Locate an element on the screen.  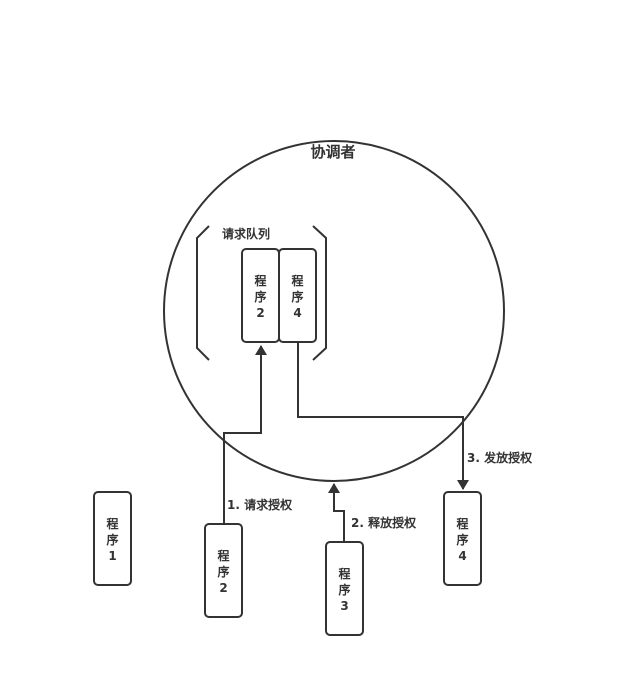
program-1: 程 序 1 is located at coordinates (112, 538).